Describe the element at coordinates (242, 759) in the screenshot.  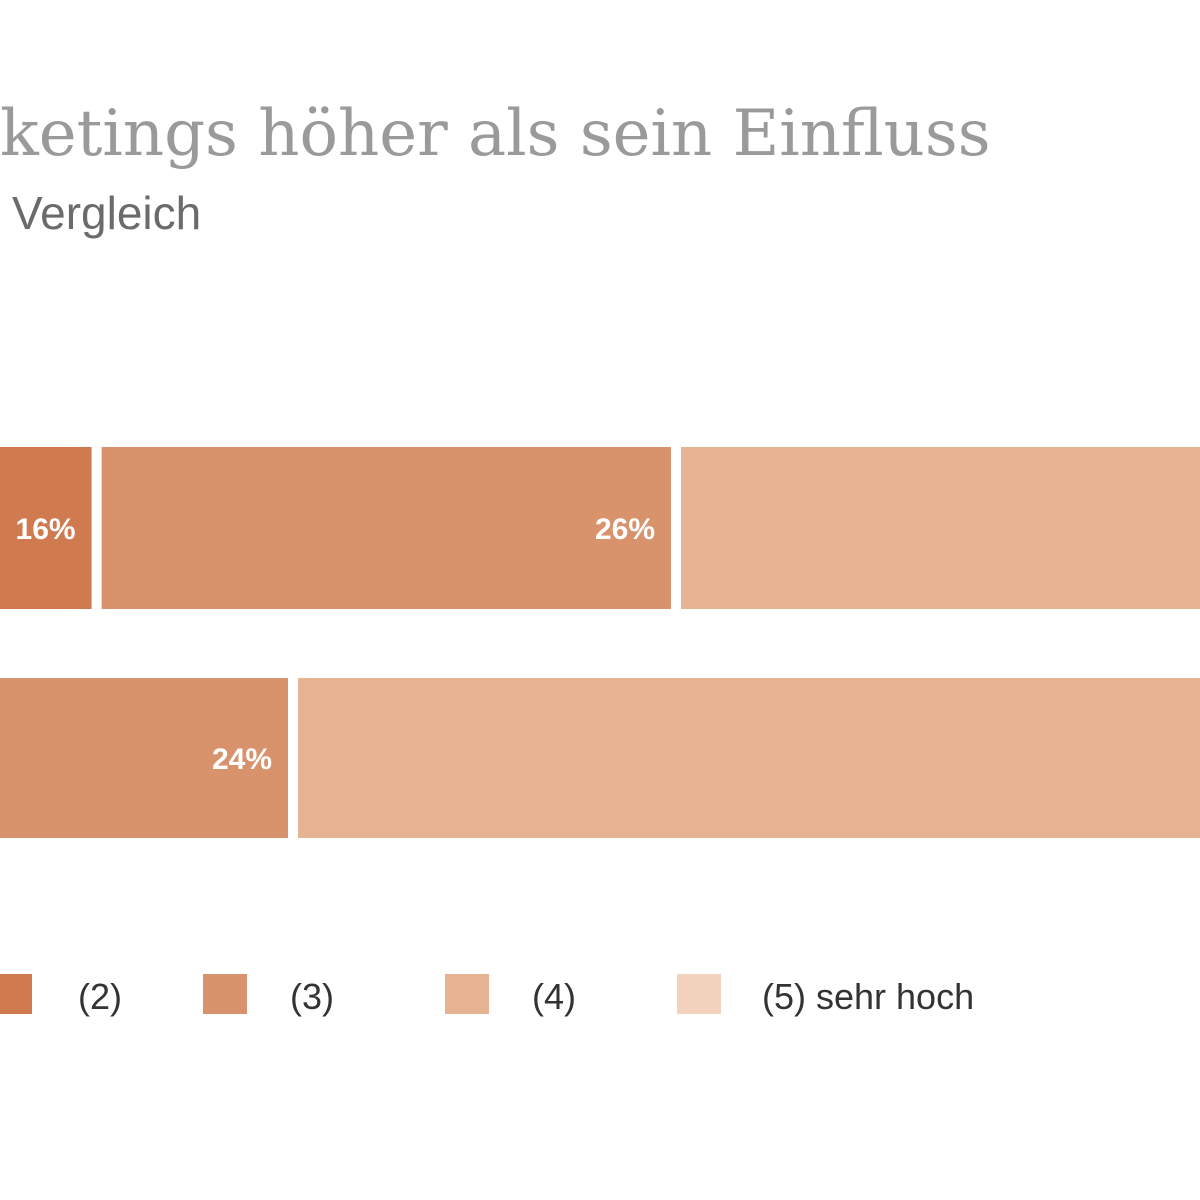
I see `data-label: 24%` at that location.